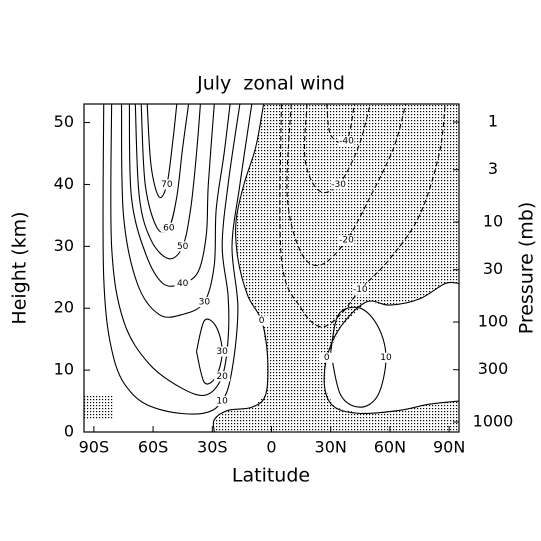 Image resolution: width=541 pixels, height=541 pixels. Describe the element at coordinates (493, 121) in the screenshot. I see `y2-tick-label: 1` at that location.